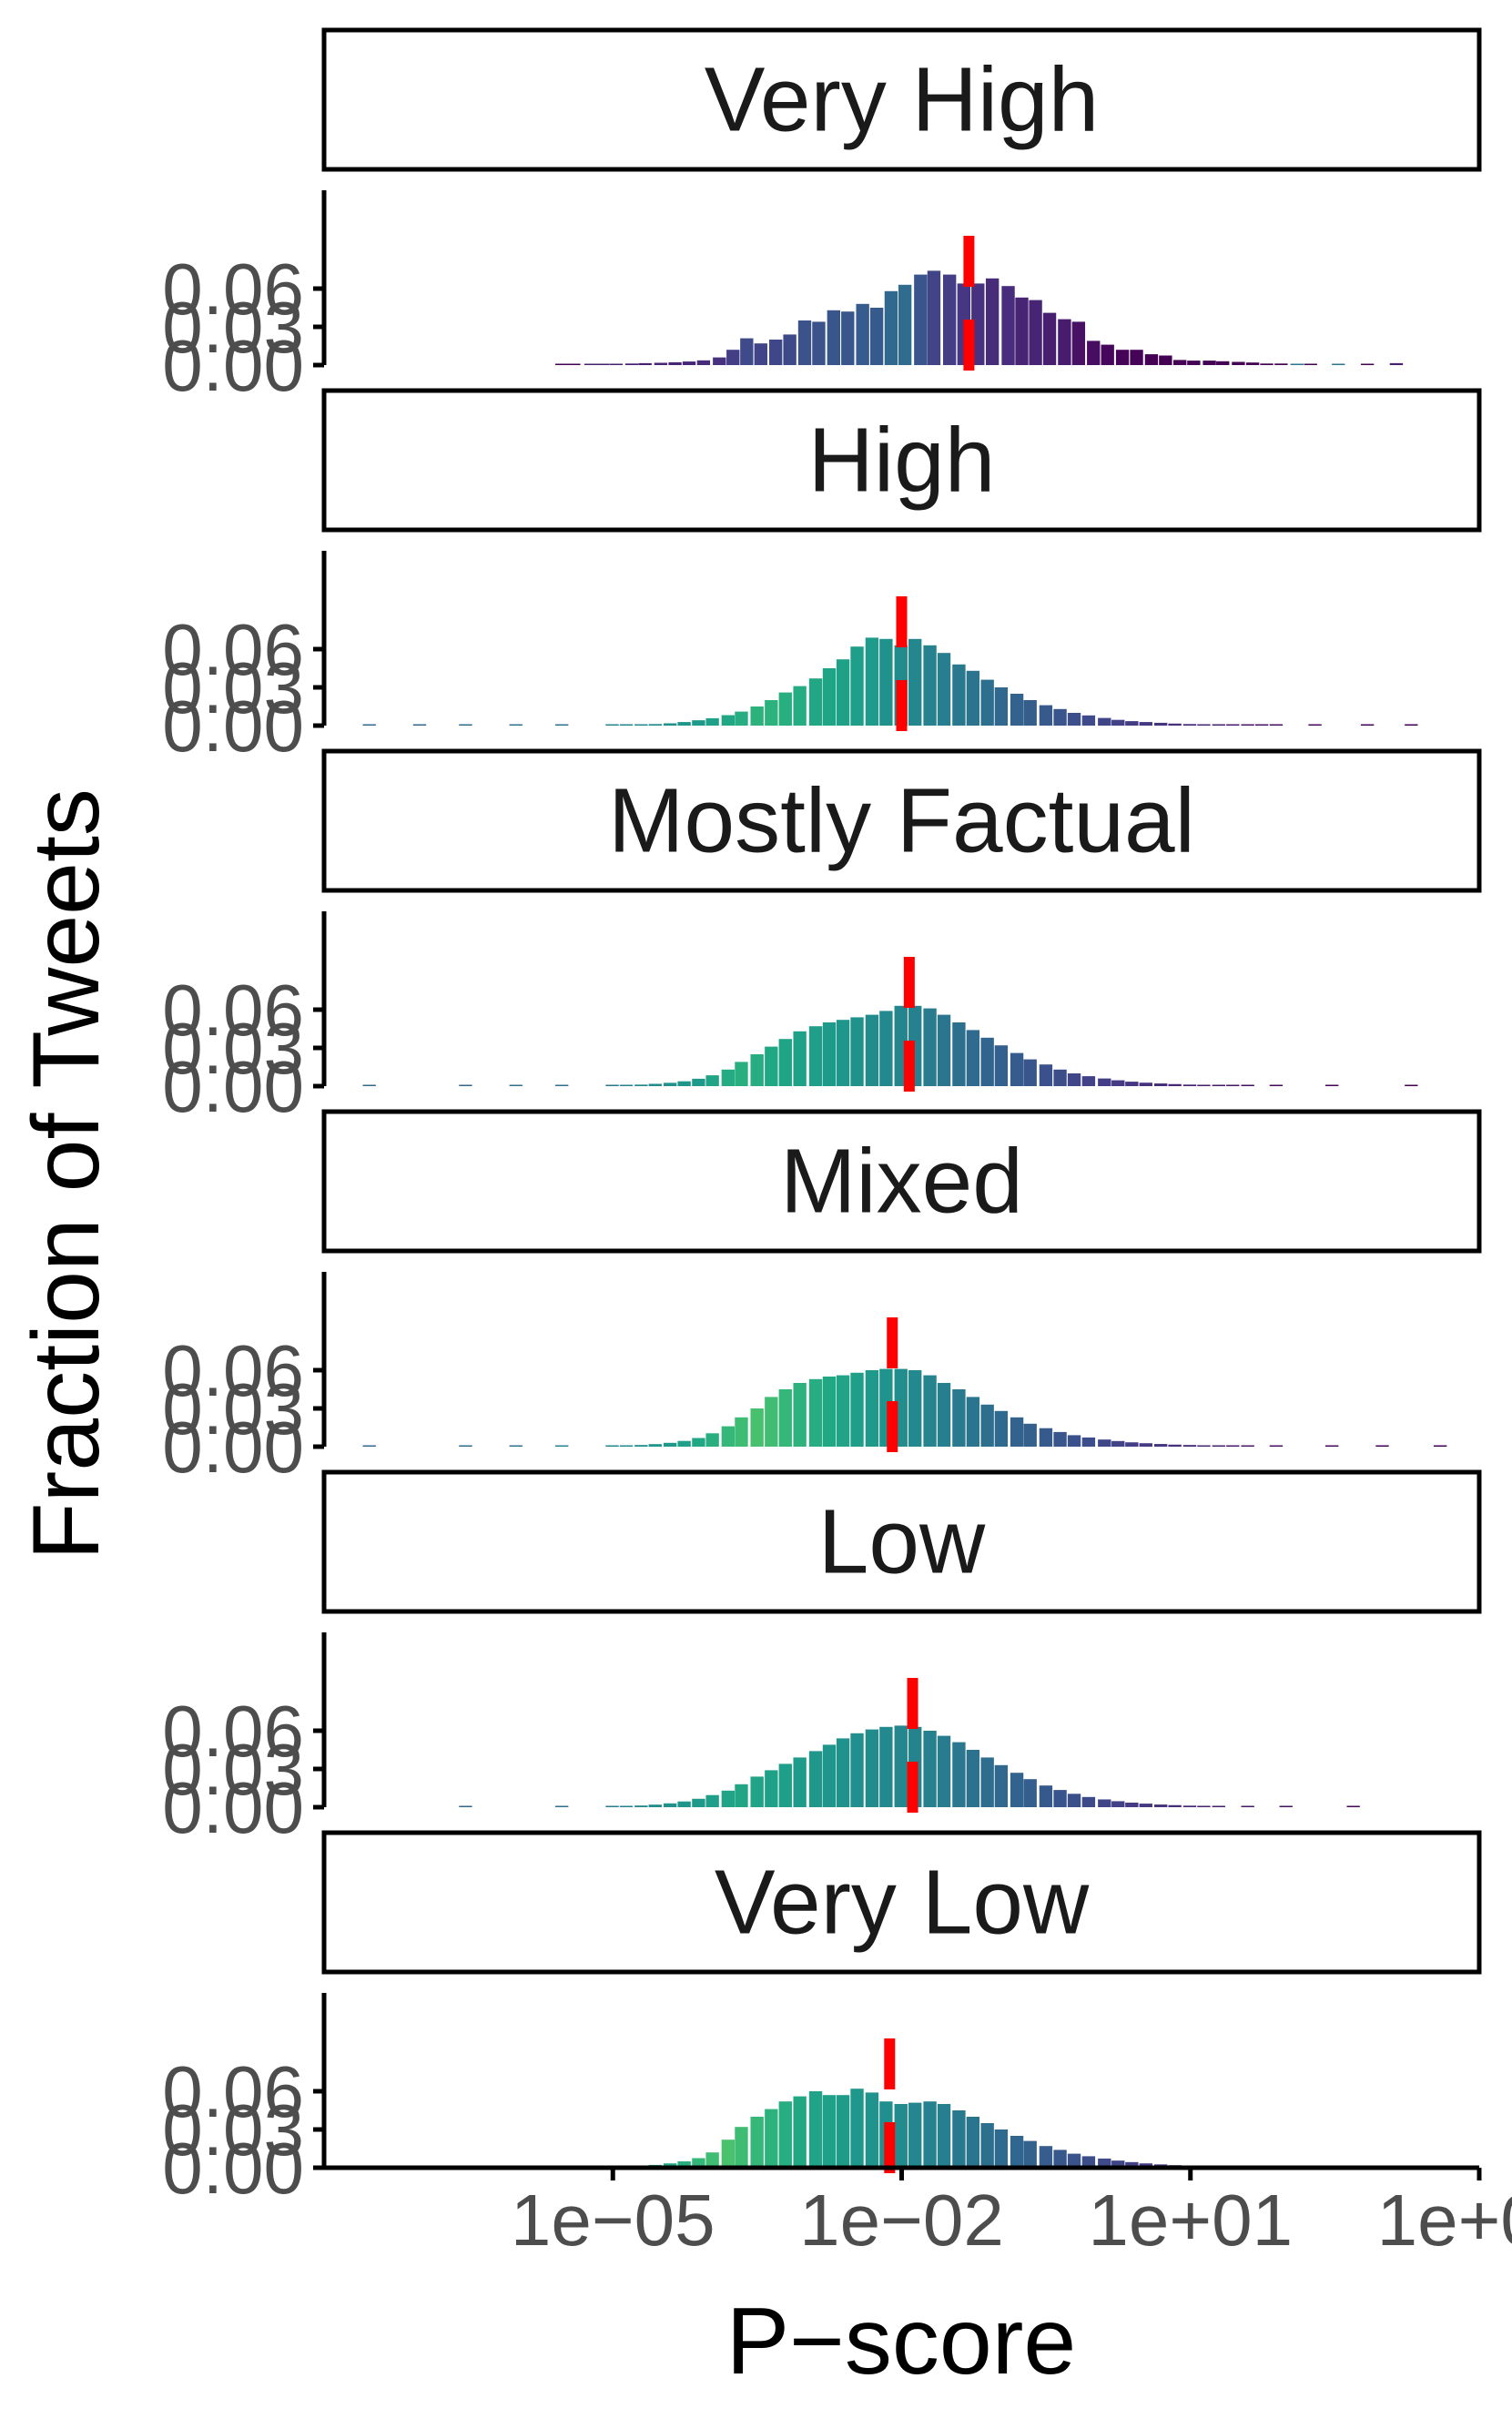 The width and height of the screenshot is (1512, 2419). What do you see at coordinates (901, 1541) in the screenshot?
I see `facet-strip` at bounding box center [901, 1541].